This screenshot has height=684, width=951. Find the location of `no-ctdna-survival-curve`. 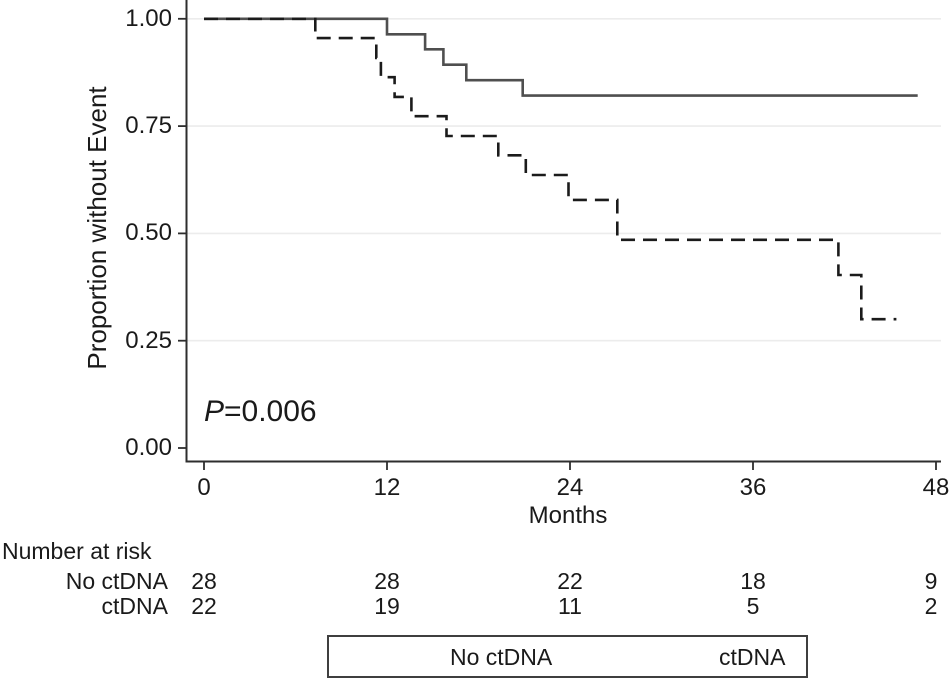

no-ctdna-survival-curve is located at coordinates (561, 57).